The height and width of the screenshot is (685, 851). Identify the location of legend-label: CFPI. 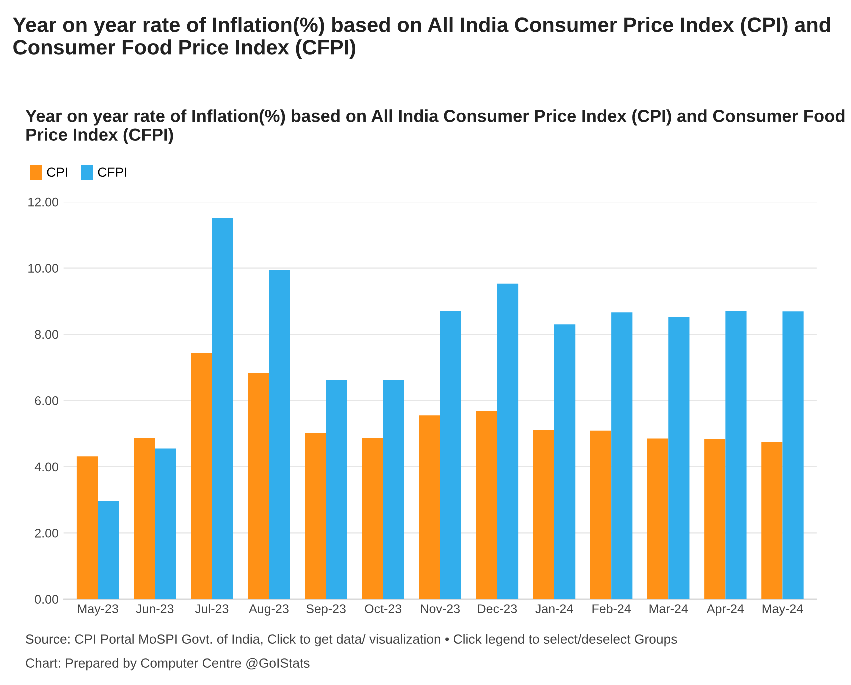
(112, 173).